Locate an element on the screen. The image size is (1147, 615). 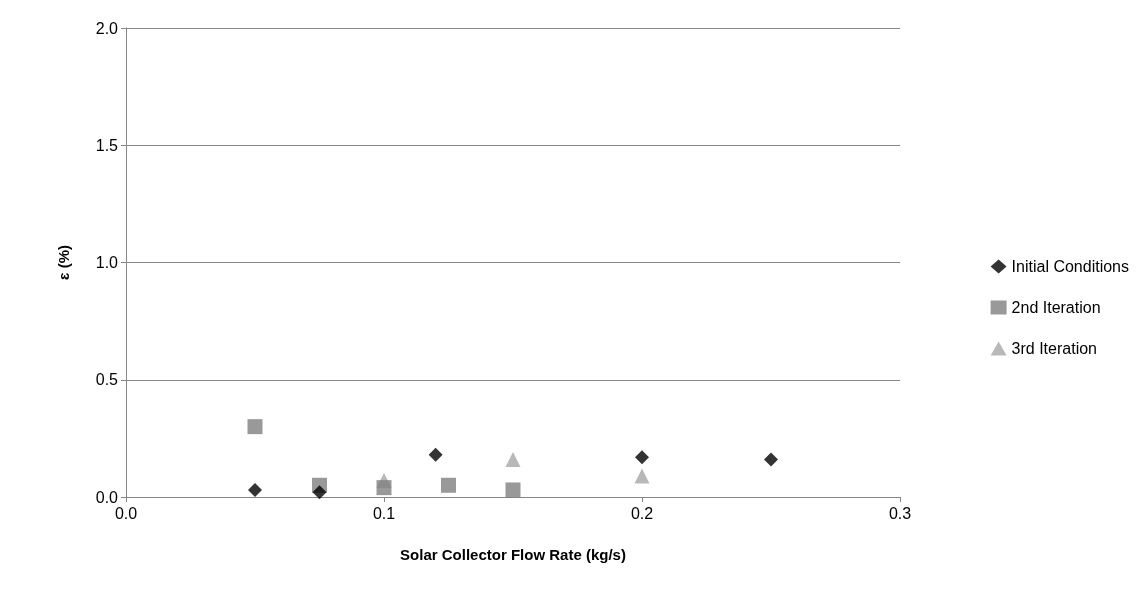
y-tick-label: 1.5 is located at coordinates (107, 145).